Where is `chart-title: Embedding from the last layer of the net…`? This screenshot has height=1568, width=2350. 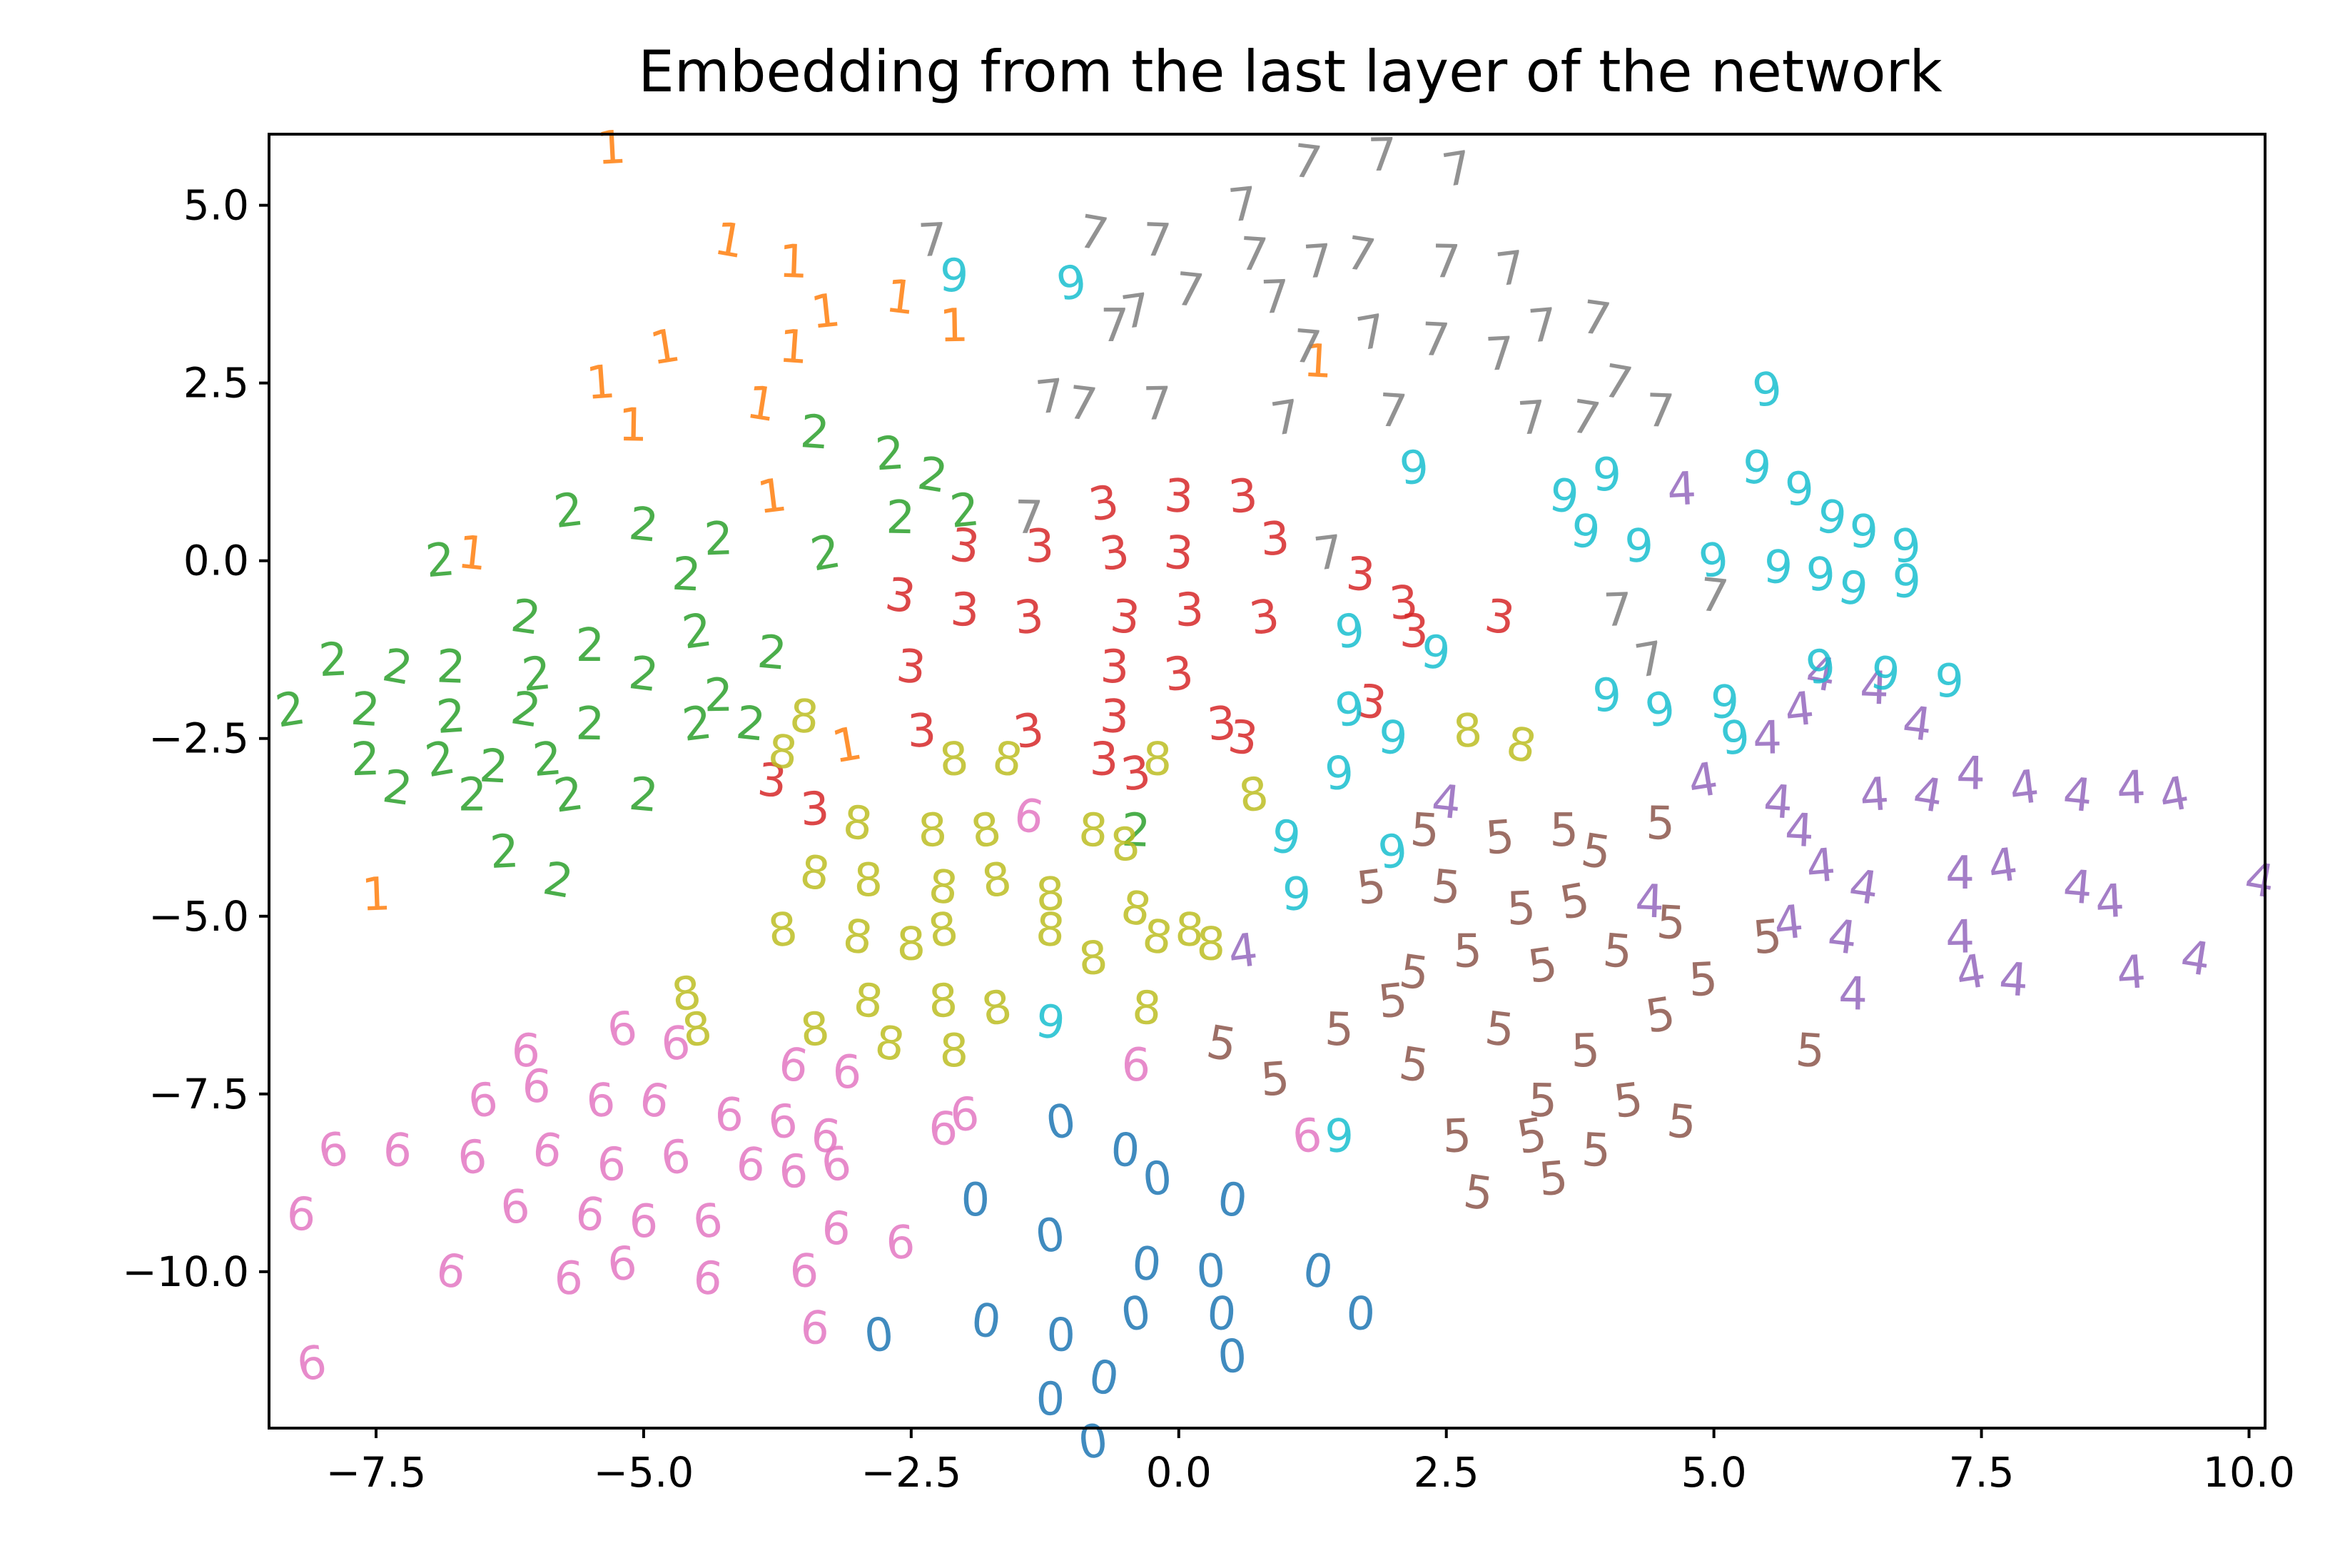 chart-title: Embedding from the last layer of the net… is located at coordinates (1290, 72).